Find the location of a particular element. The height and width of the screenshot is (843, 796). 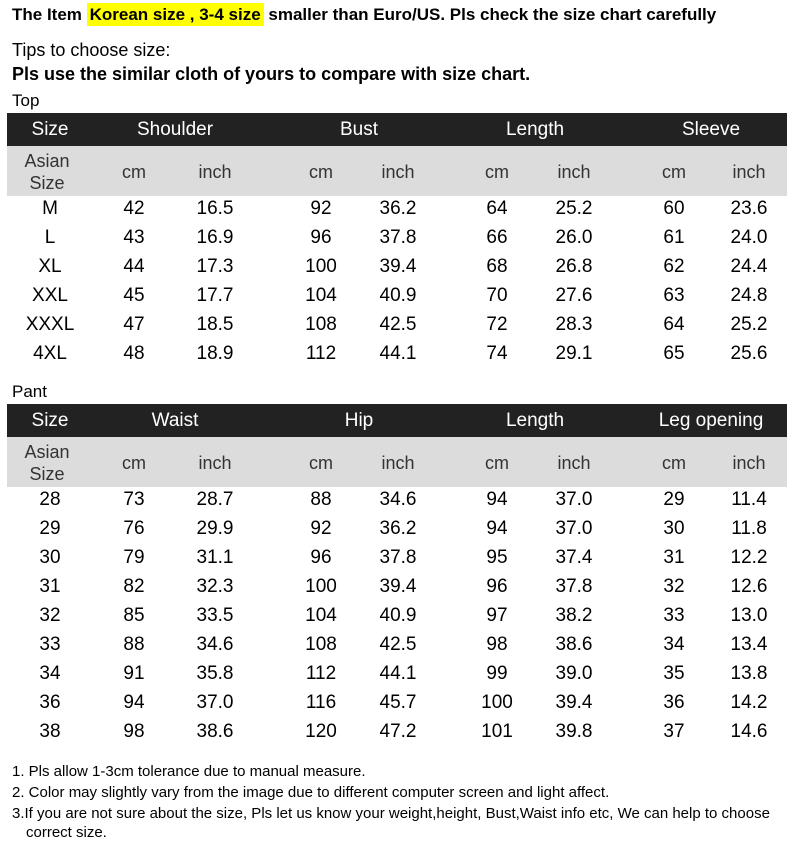

cell: 17.3 is located at coordinates (215, 266).